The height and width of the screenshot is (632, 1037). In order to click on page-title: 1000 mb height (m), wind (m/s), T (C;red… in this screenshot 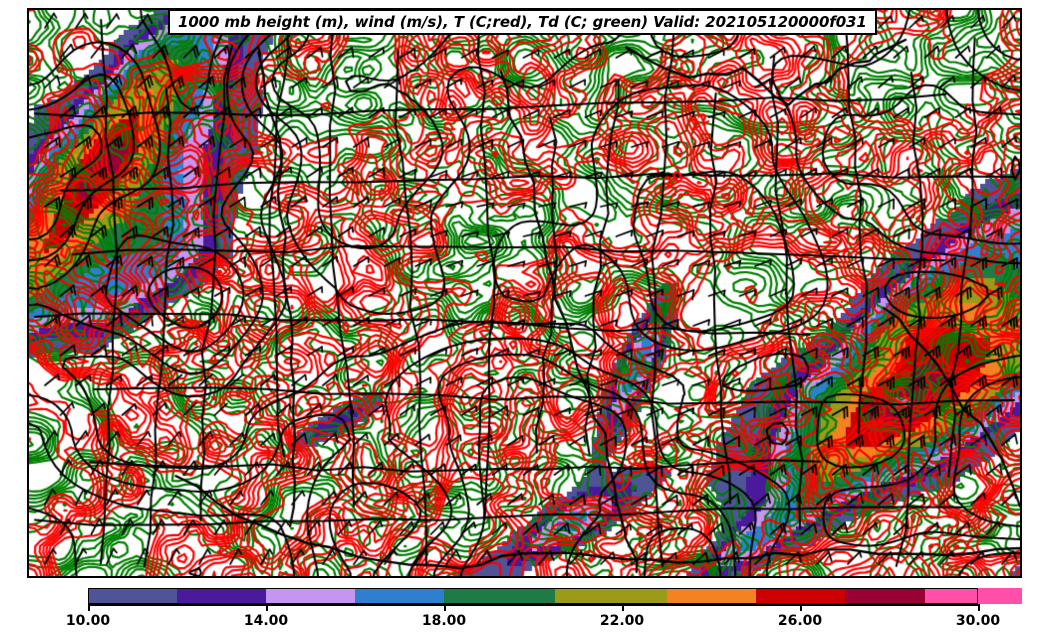, I will do `click(522, 22)`.